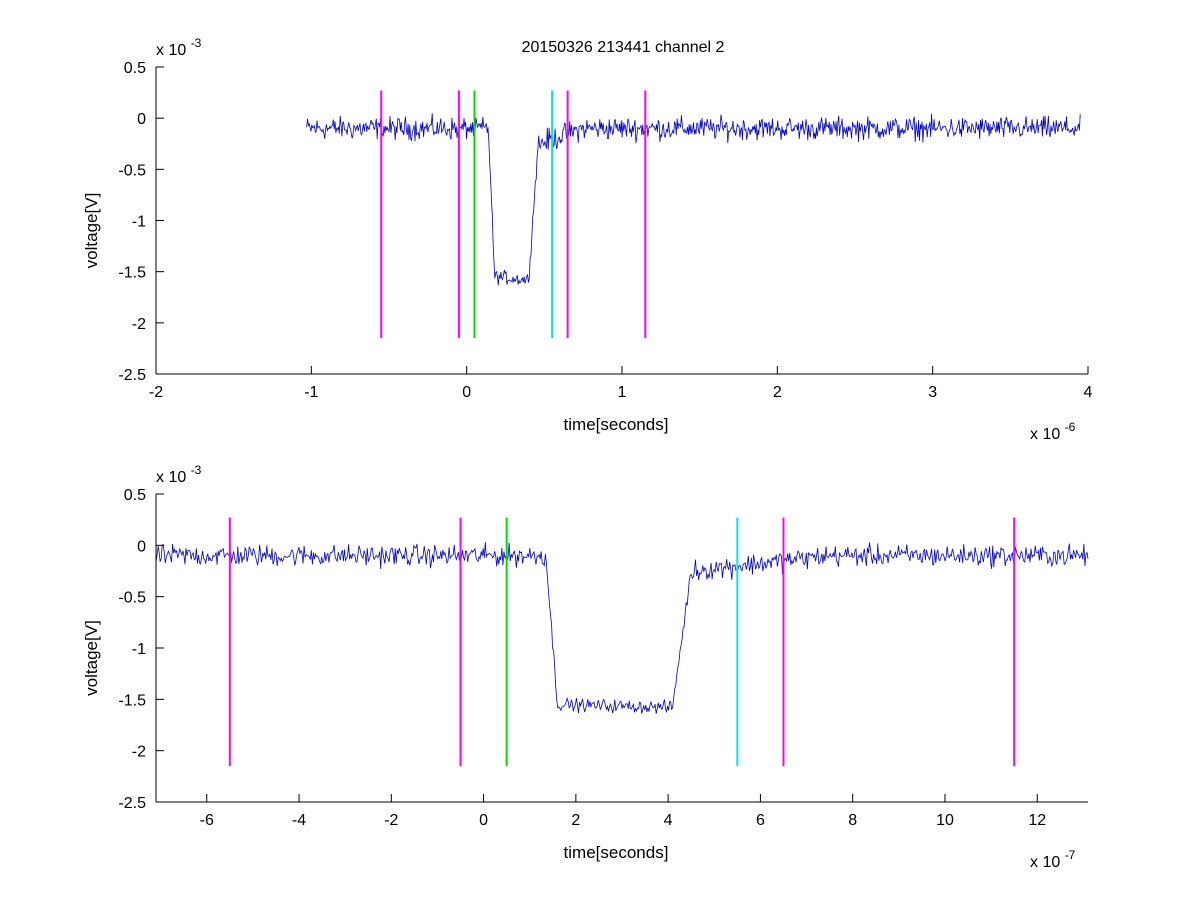 Image resolution: width=1201 pixels, height=901 pixels. Describe the element at coordinates (932, 392) in the screenshot. I see `x-tick-label: 3` at that location.